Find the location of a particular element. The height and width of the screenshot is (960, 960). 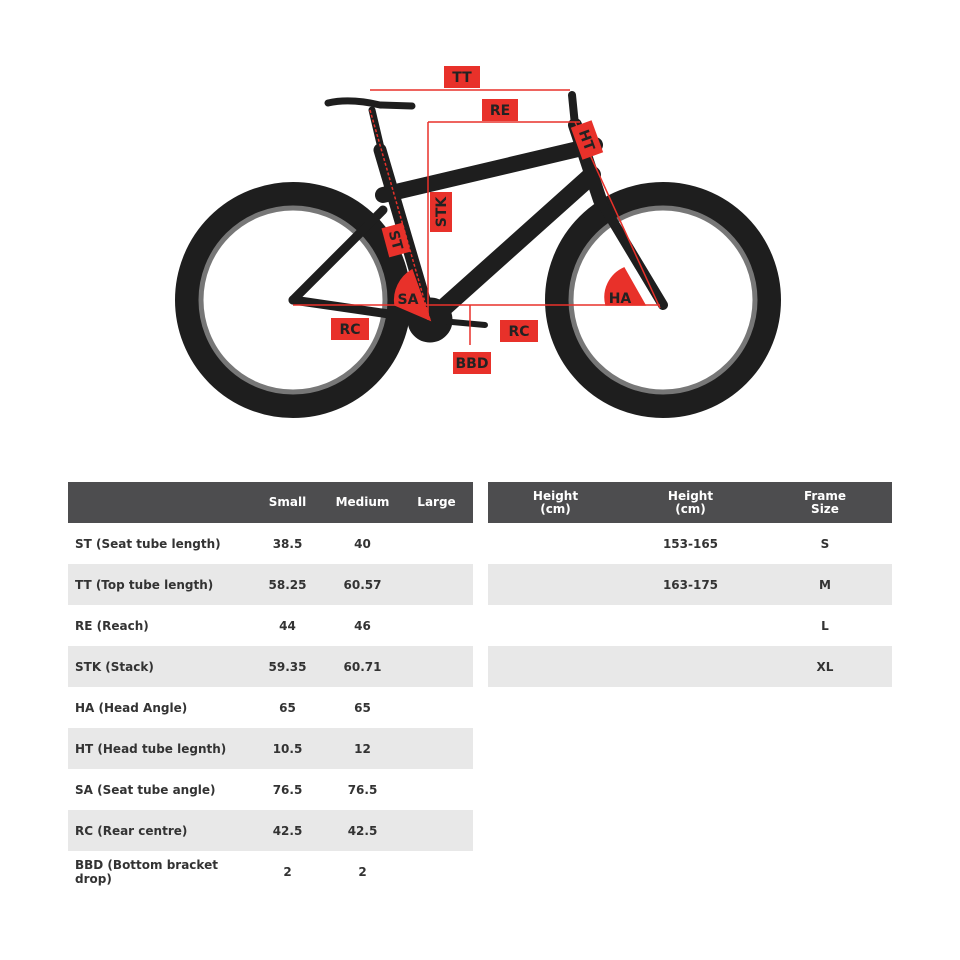

label-st: ST is located at coordinates (396, 240).